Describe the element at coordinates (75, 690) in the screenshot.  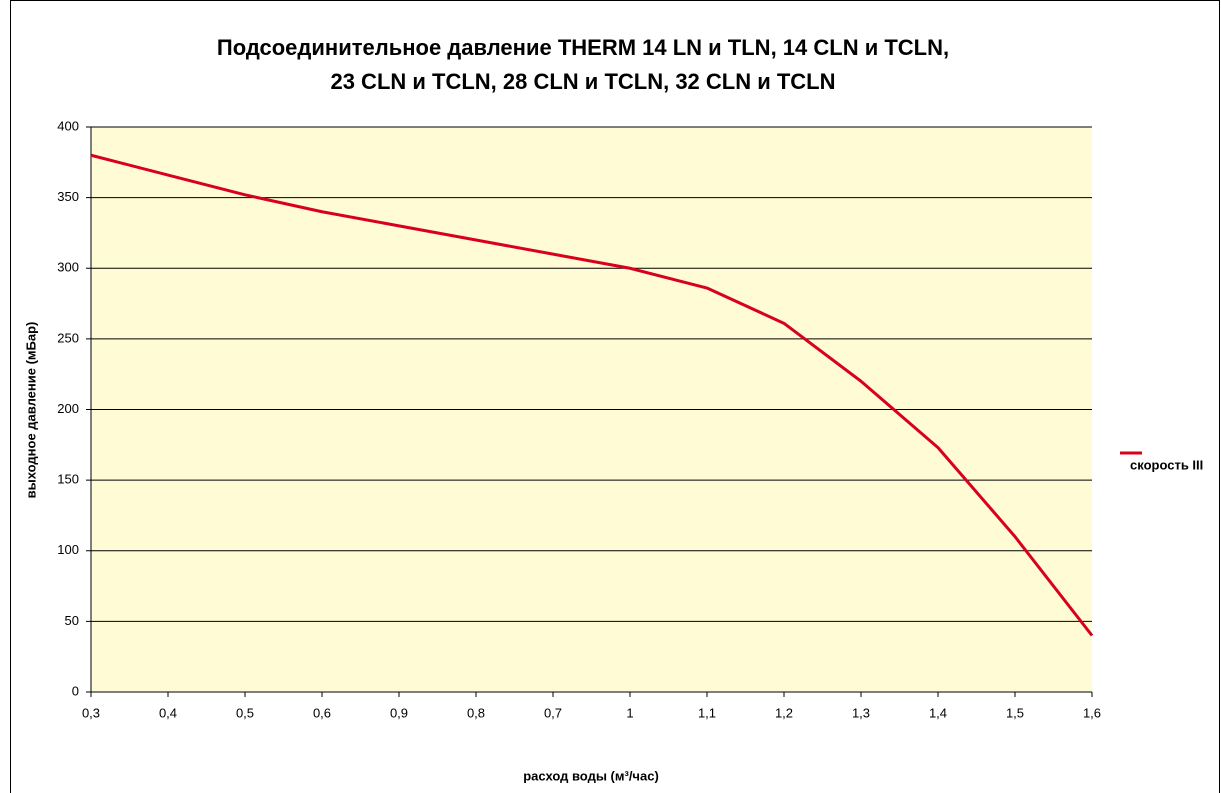
I see `y-tick-label: 0` at that location.